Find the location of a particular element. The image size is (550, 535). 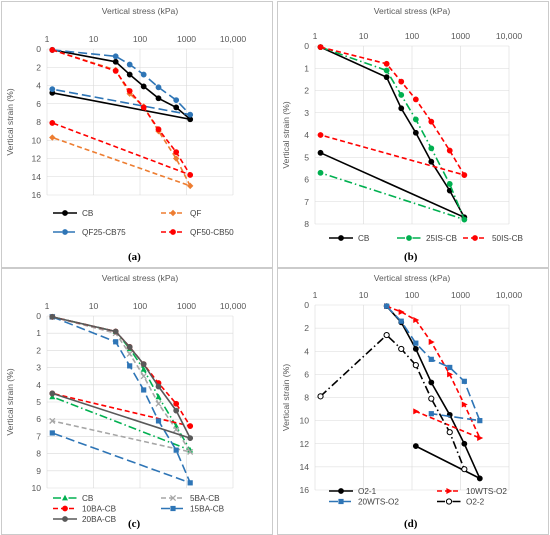

legend-label: 20BA-CB is located at coordinates (99, 519).